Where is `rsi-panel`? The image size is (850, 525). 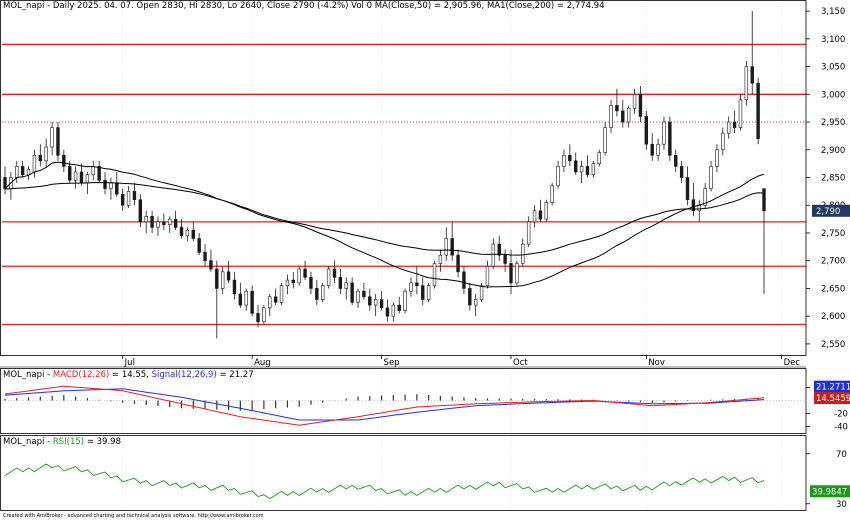
rsi-panel is located at coordinates (384, 481).